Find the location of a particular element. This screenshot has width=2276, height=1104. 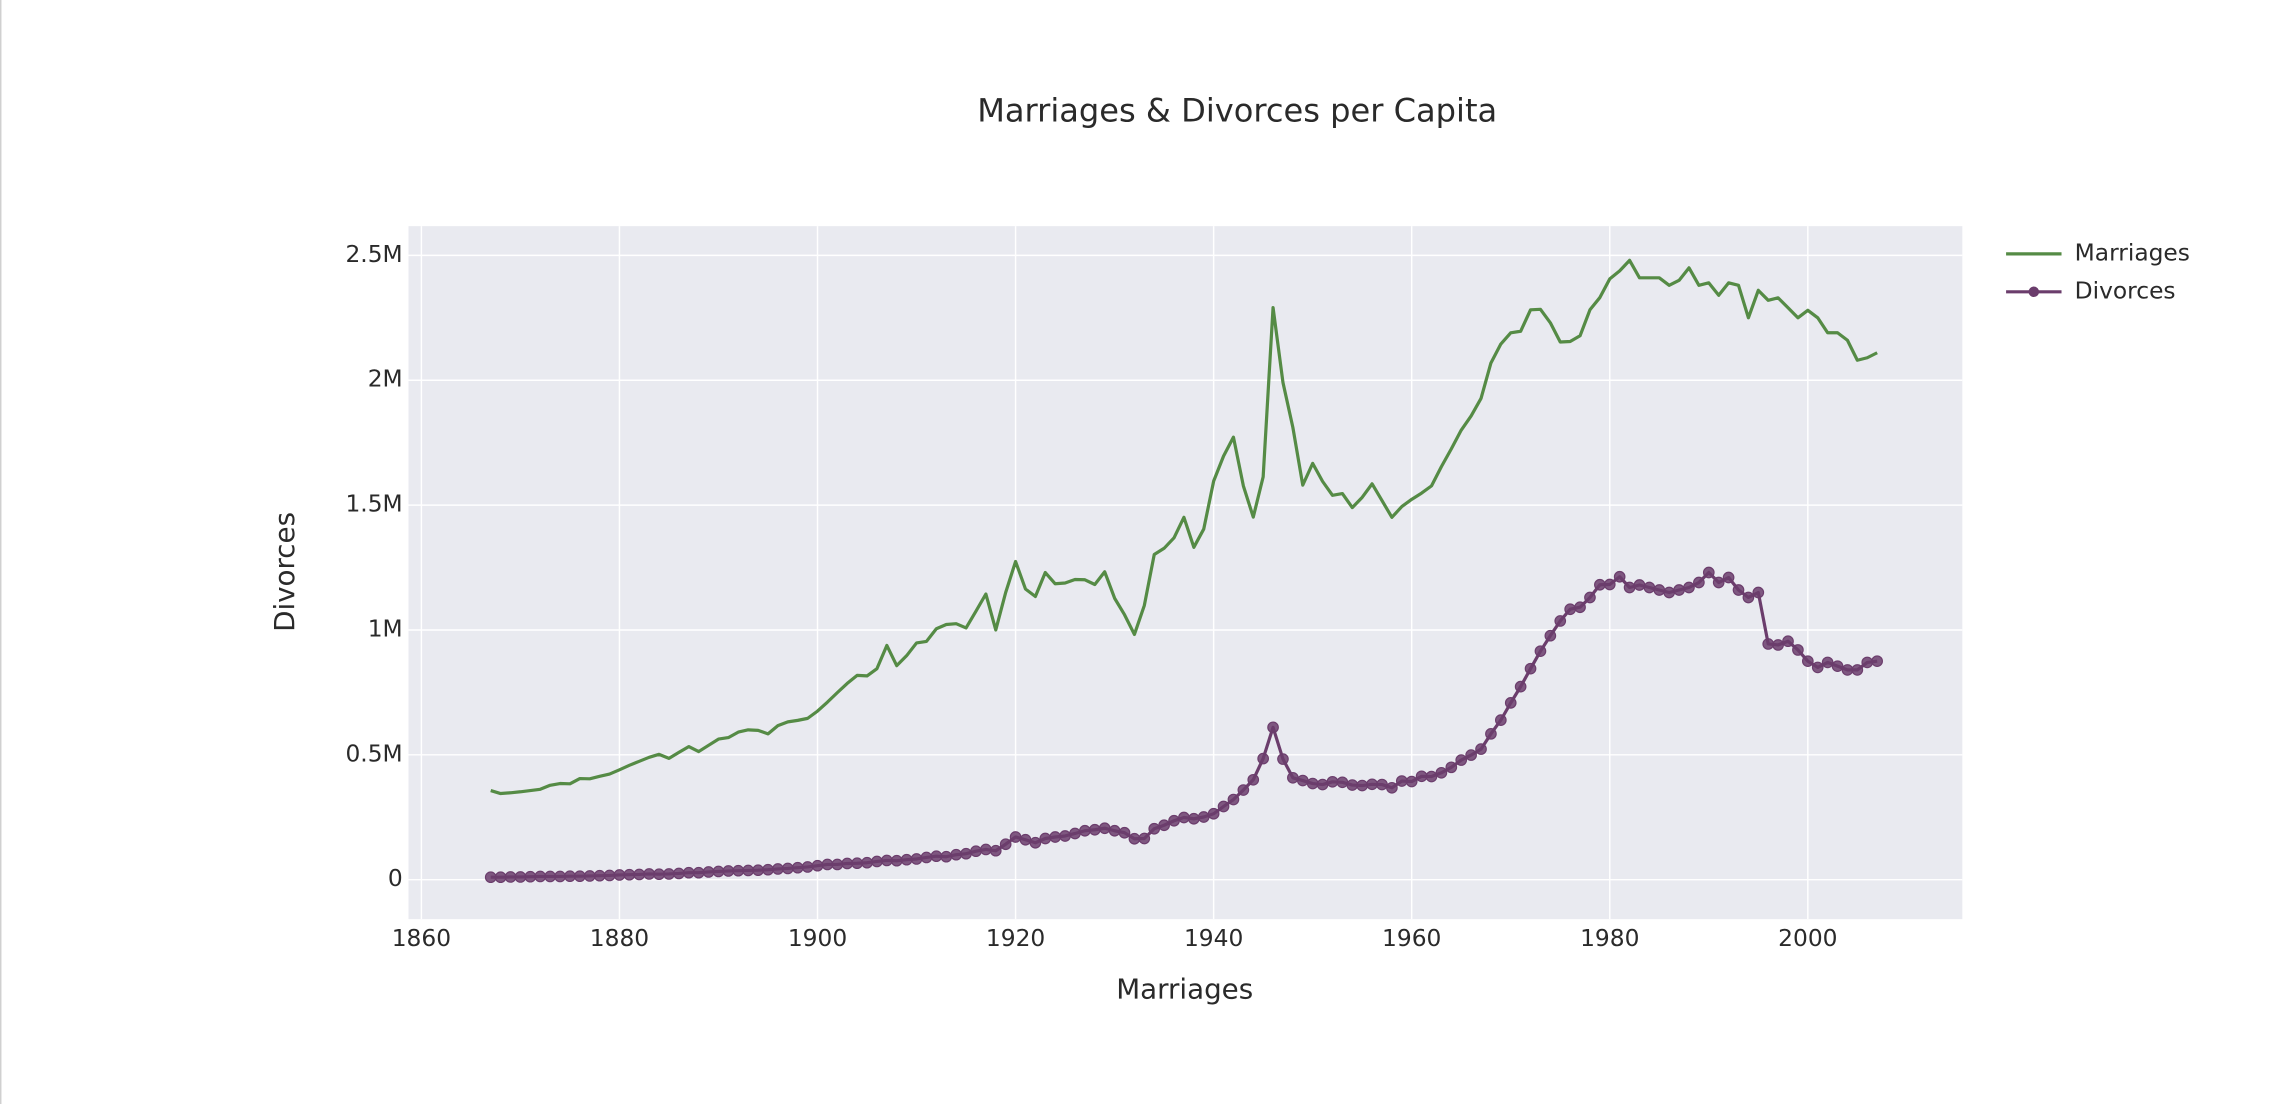

x-tick-label: 1920 is located at coordinates (1015, 938).